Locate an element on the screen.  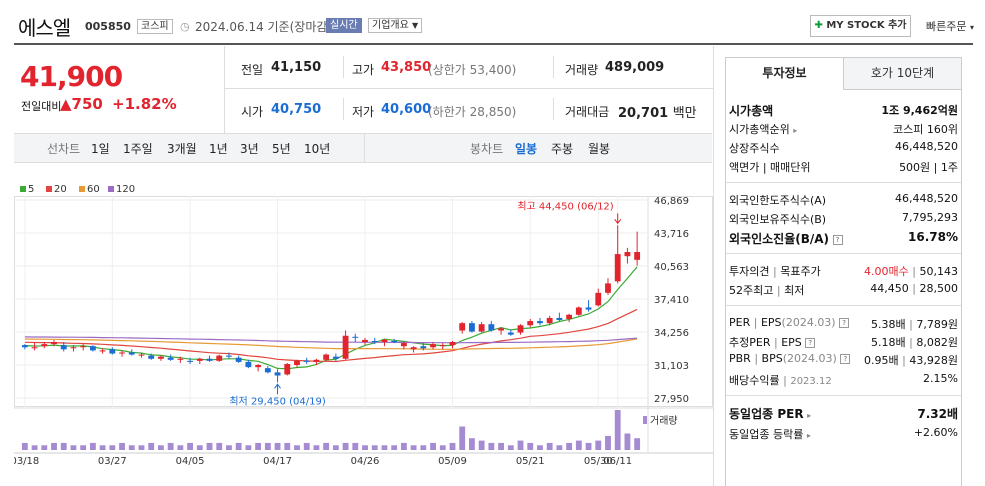
bps-label: BPS is located at coordinates (772, 358).